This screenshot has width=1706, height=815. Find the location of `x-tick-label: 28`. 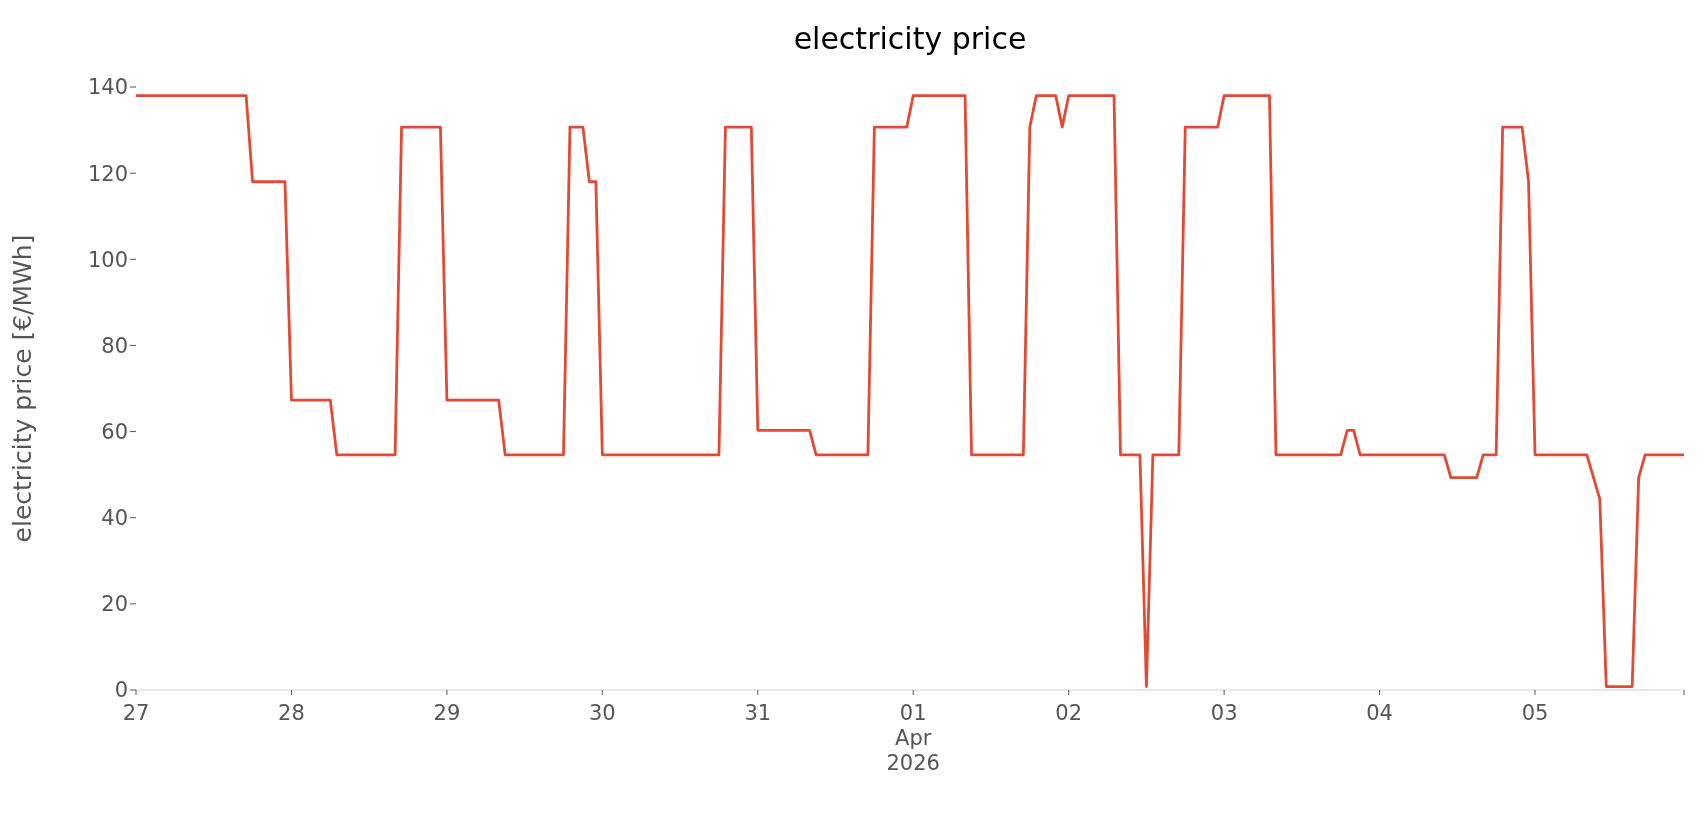

x-tick-label: 28 is located at coordinates (291, 712).